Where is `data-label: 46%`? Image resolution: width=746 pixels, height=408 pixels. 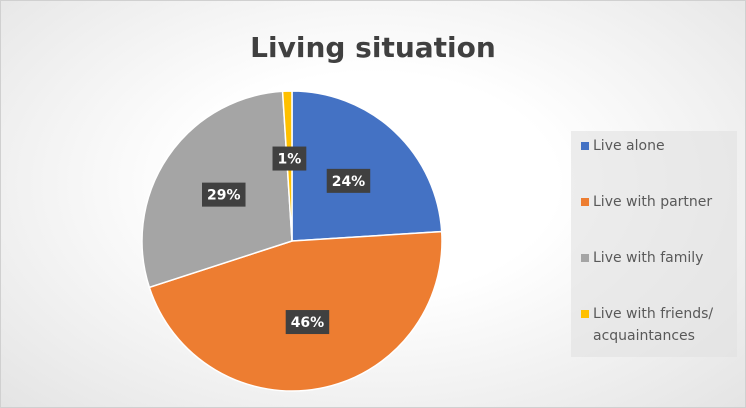
data-label: 46% is located at coordinates (307, 322).